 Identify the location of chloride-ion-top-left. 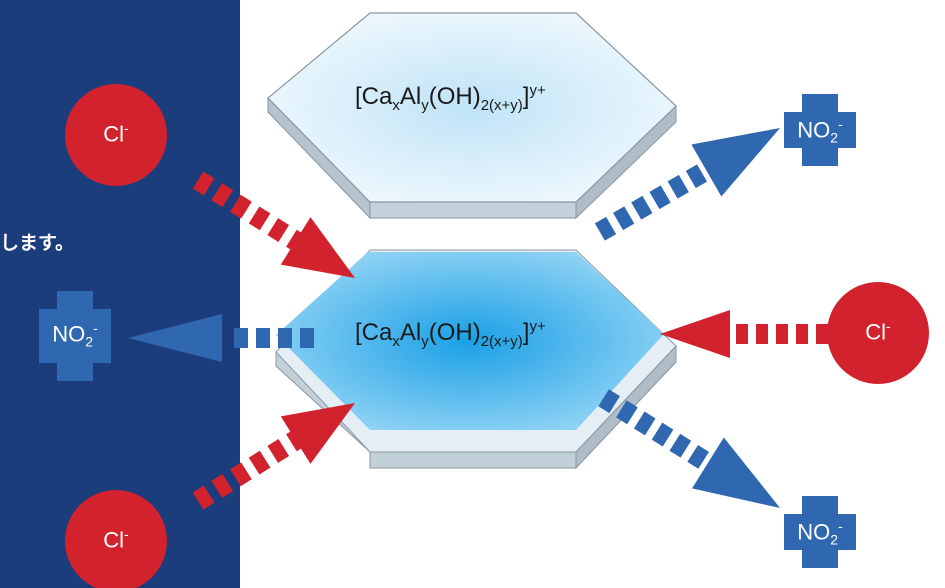
(116, 135).